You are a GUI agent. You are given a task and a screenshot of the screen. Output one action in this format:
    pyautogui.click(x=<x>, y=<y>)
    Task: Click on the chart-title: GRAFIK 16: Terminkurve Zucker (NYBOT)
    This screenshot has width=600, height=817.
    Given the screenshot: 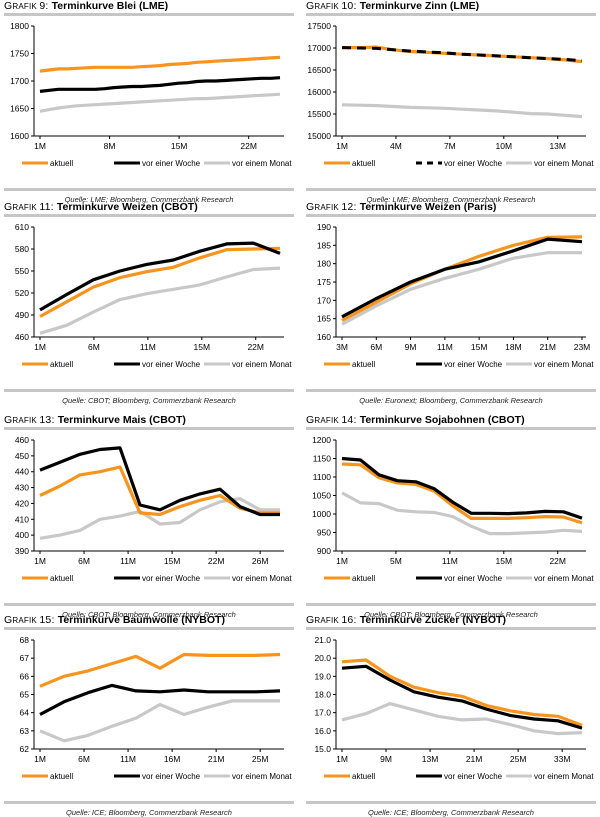 What is the action you would take?
    pyautogui.click(x=451, y=620)
    